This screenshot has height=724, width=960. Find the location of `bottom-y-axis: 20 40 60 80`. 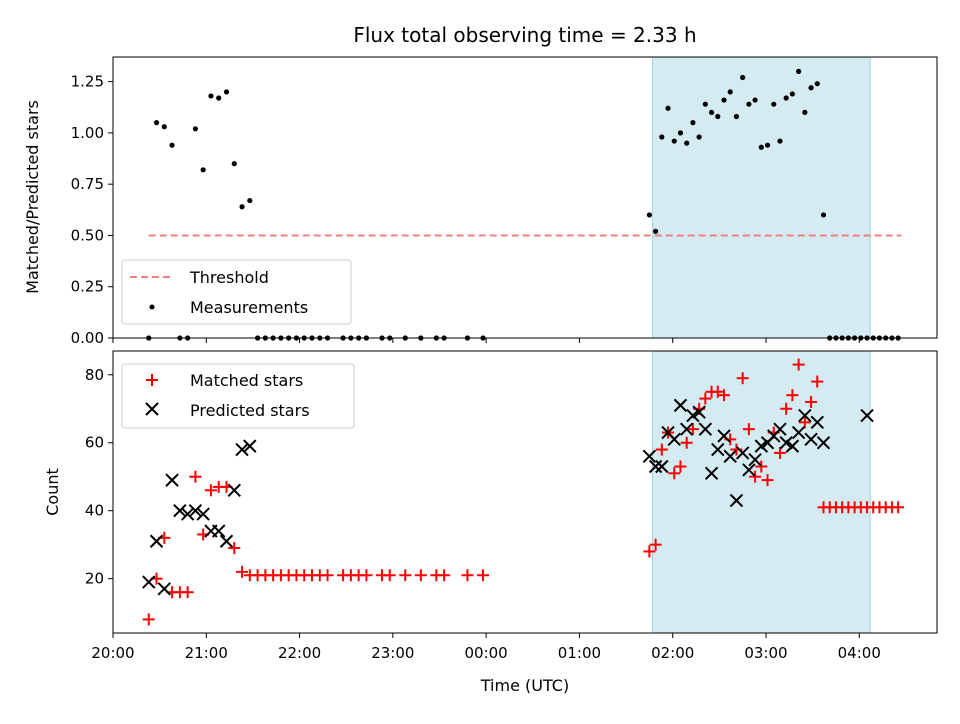

bottom-y-axis: 20 40 60 80 is located at coordinates (99, 477).